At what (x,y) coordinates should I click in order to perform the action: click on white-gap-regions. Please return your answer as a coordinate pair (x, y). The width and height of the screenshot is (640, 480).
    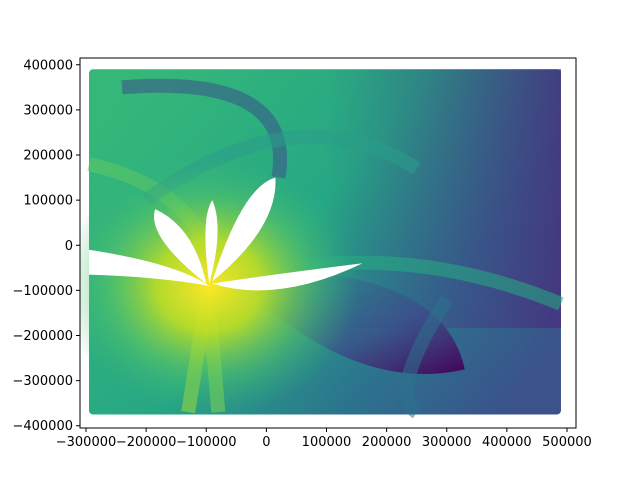
    Looking at the image, I should click on (226, 234).